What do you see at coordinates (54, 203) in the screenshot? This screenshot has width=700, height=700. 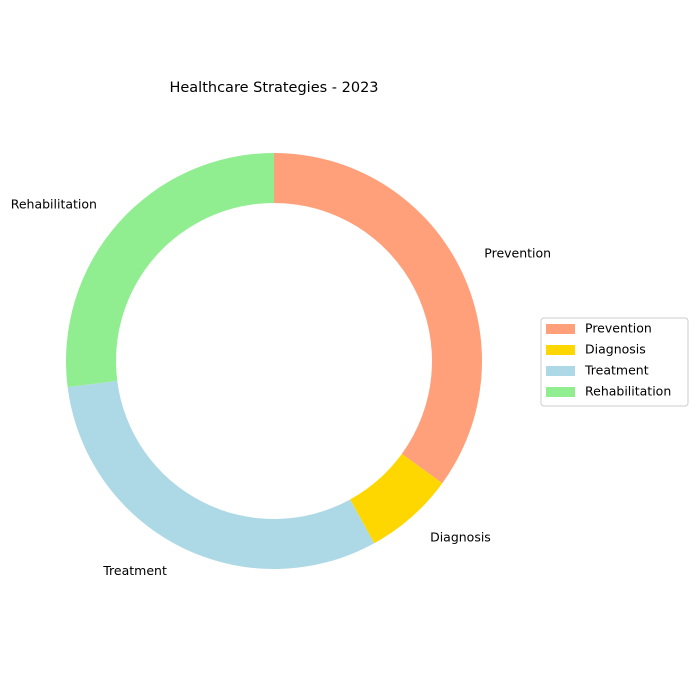 I see `slice-label-rehabilitation: Rehabilitation` at bounding box center [54, 203].